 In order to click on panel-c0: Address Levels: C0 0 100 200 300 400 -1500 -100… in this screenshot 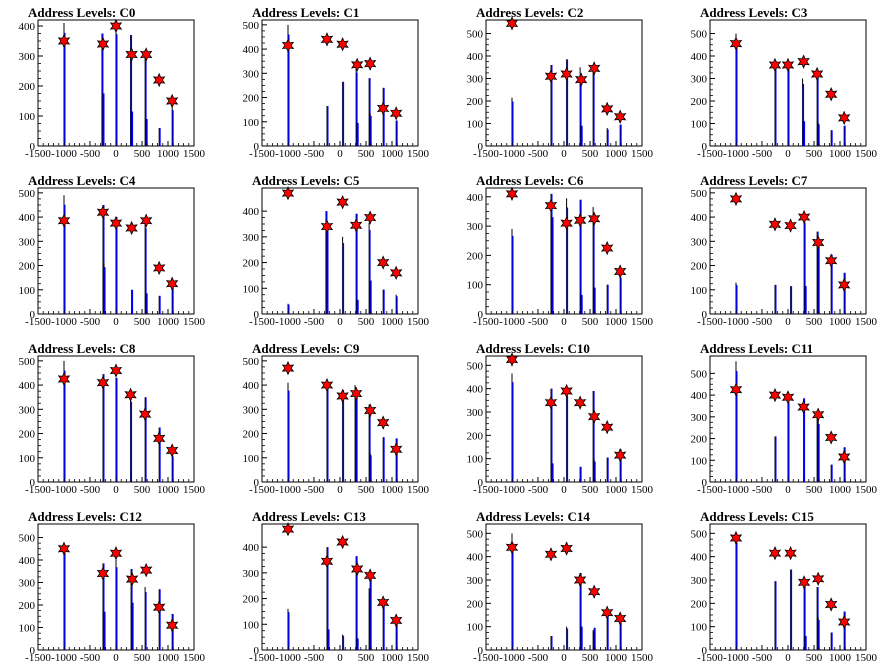, I will do `click(112, 82)`.